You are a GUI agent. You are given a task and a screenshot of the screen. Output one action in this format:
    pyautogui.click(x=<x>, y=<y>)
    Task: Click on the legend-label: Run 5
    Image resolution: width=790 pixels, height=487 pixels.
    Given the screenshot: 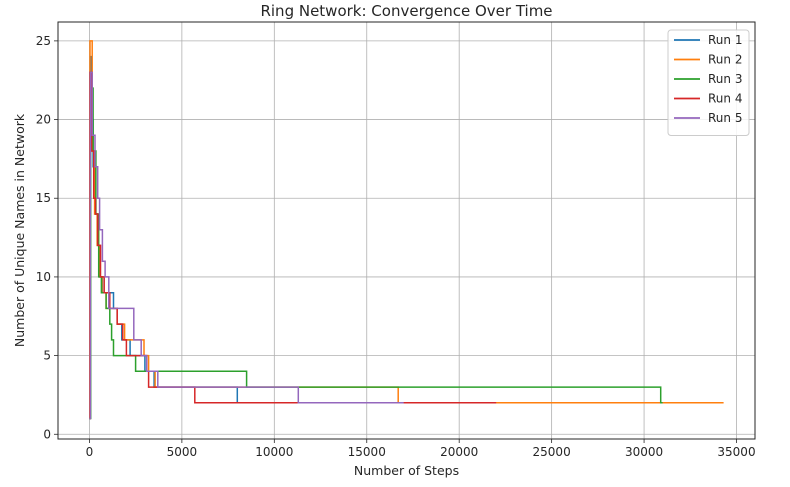 What is the action you would take?
    pyautogui.click(x=725, y=118)
    